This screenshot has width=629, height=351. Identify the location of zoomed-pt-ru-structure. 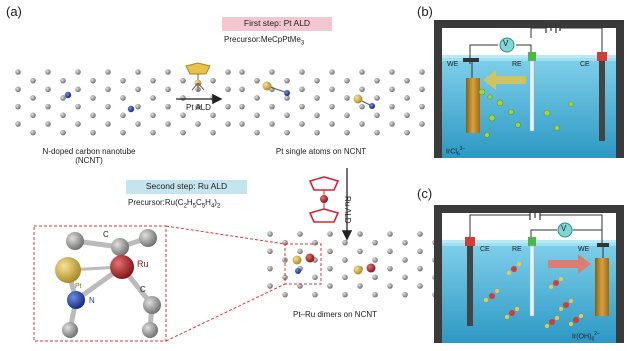
(108, 283).